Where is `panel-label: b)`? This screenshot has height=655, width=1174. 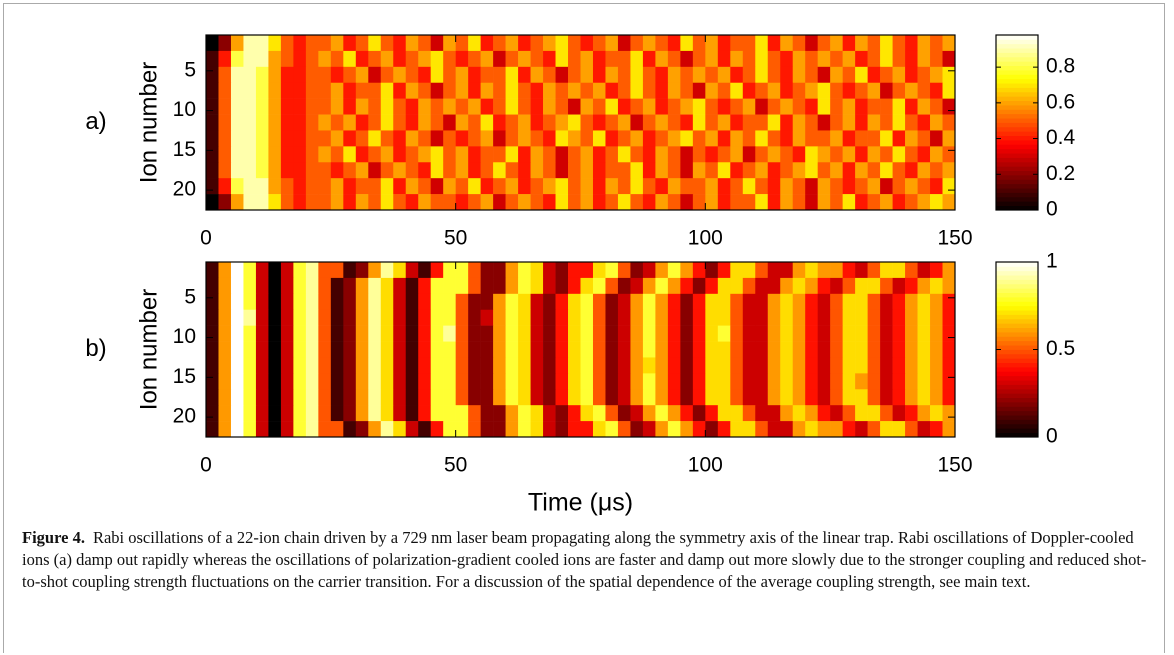 panel-label: b) is located at coordinates (95, 348).